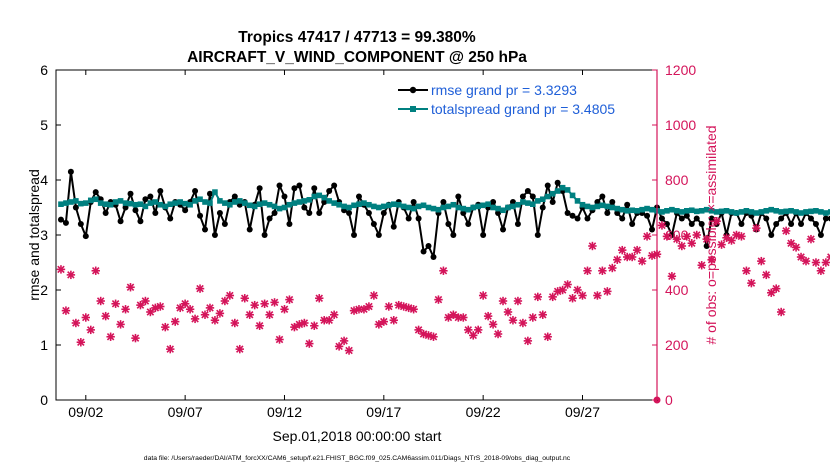 This screenshot has width=830, height=470. I want to click on y-tick-label-right: 800, so click(677, 180).